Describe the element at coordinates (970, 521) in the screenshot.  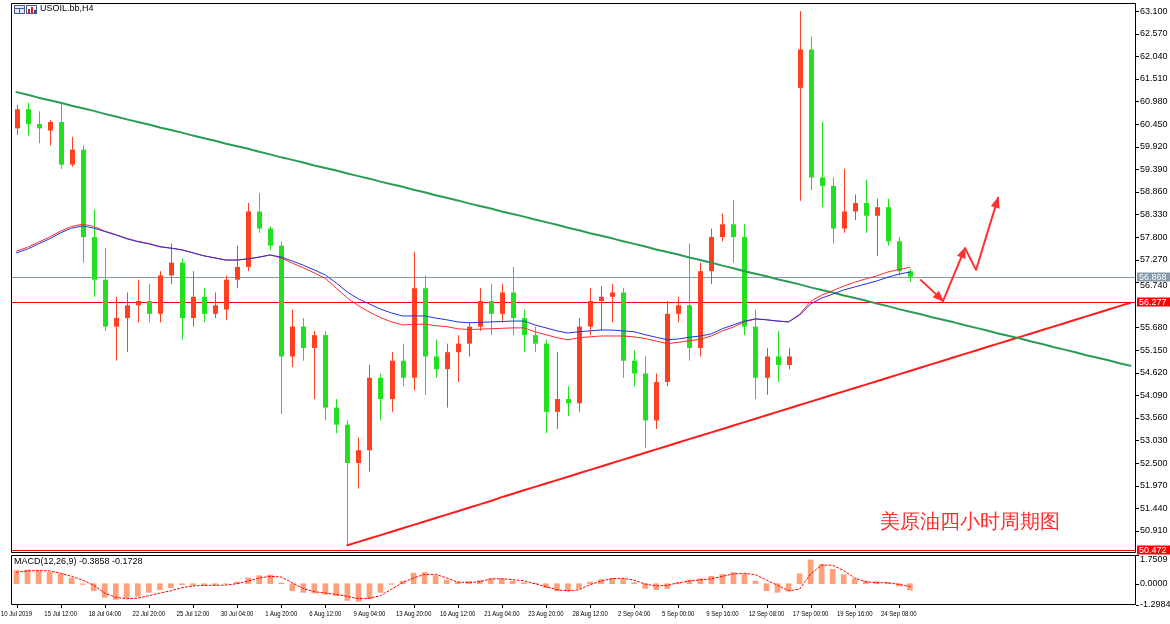
I see `annotation: 美原油四小时周期图` at that location.